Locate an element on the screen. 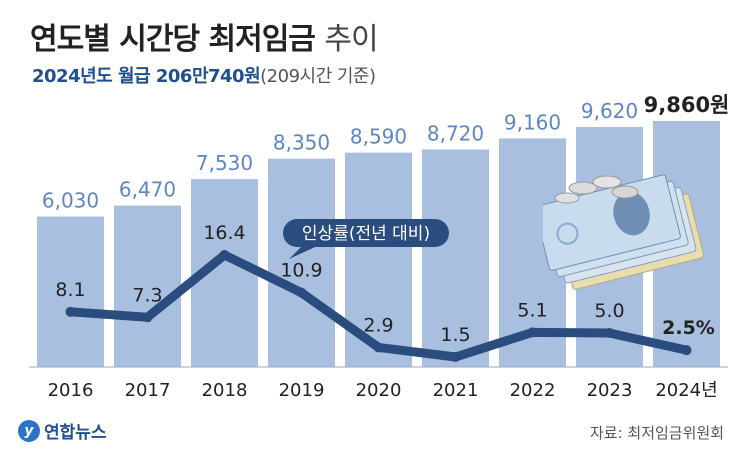  rate-value-label: 2.5% is located at coordinates (688, 328).